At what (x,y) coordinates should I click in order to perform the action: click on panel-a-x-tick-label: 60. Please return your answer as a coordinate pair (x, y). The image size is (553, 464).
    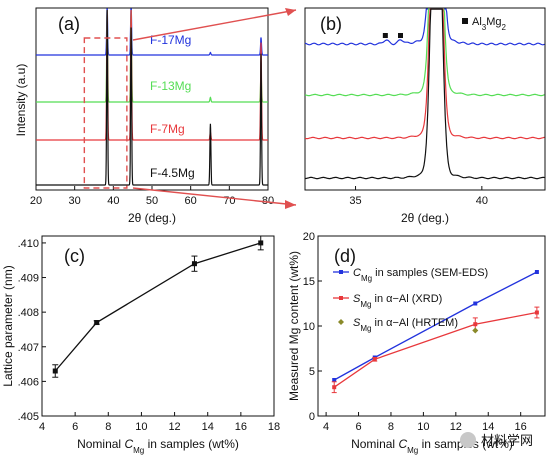
    Looking at the image, I should click on (191, 201).